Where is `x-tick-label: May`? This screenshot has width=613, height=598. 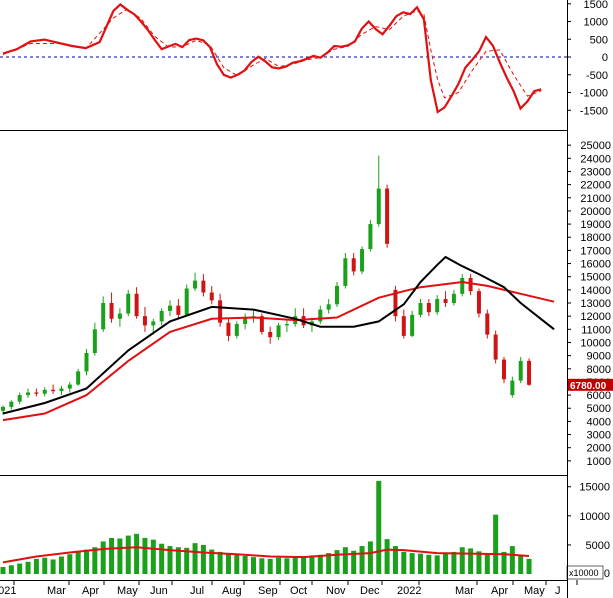 x-tick-label: May is located at coordinates (534, 591).